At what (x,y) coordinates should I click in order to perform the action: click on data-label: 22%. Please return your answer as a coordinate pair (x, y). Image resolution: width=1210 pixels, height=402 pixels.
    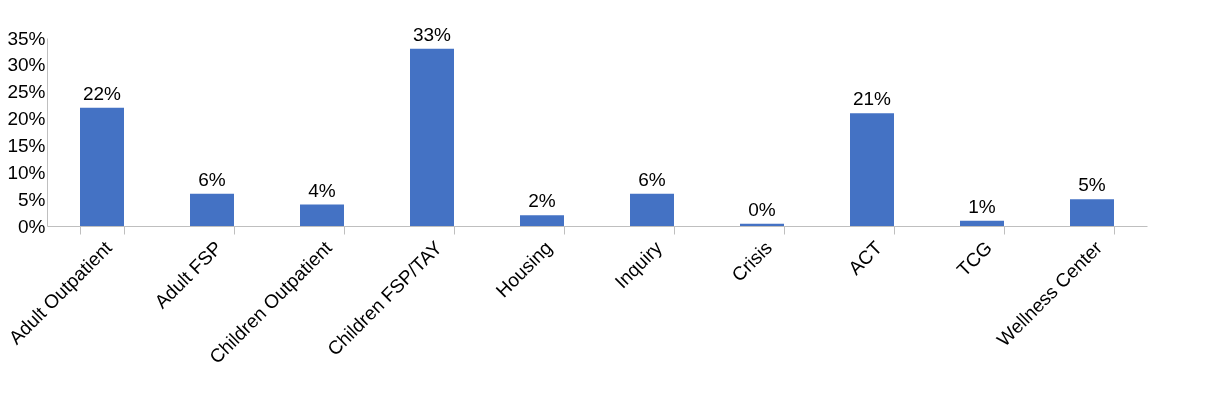
    Looking at the image, I should click on (102, 93).